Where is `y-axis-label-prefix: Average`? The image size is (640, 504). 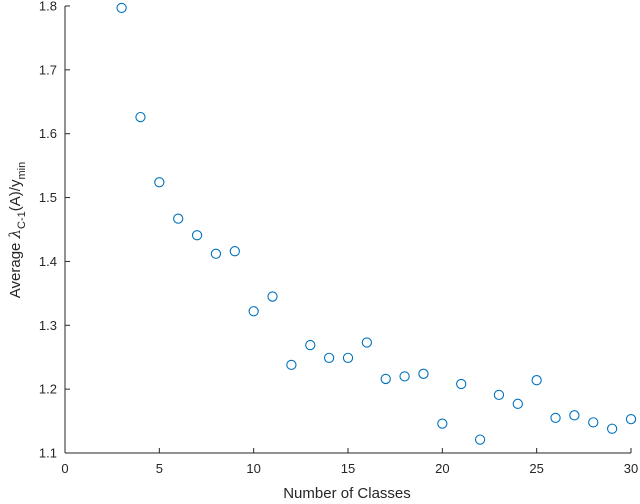 y-axis-label-prefix: Average is located at coordinates (15, 268).